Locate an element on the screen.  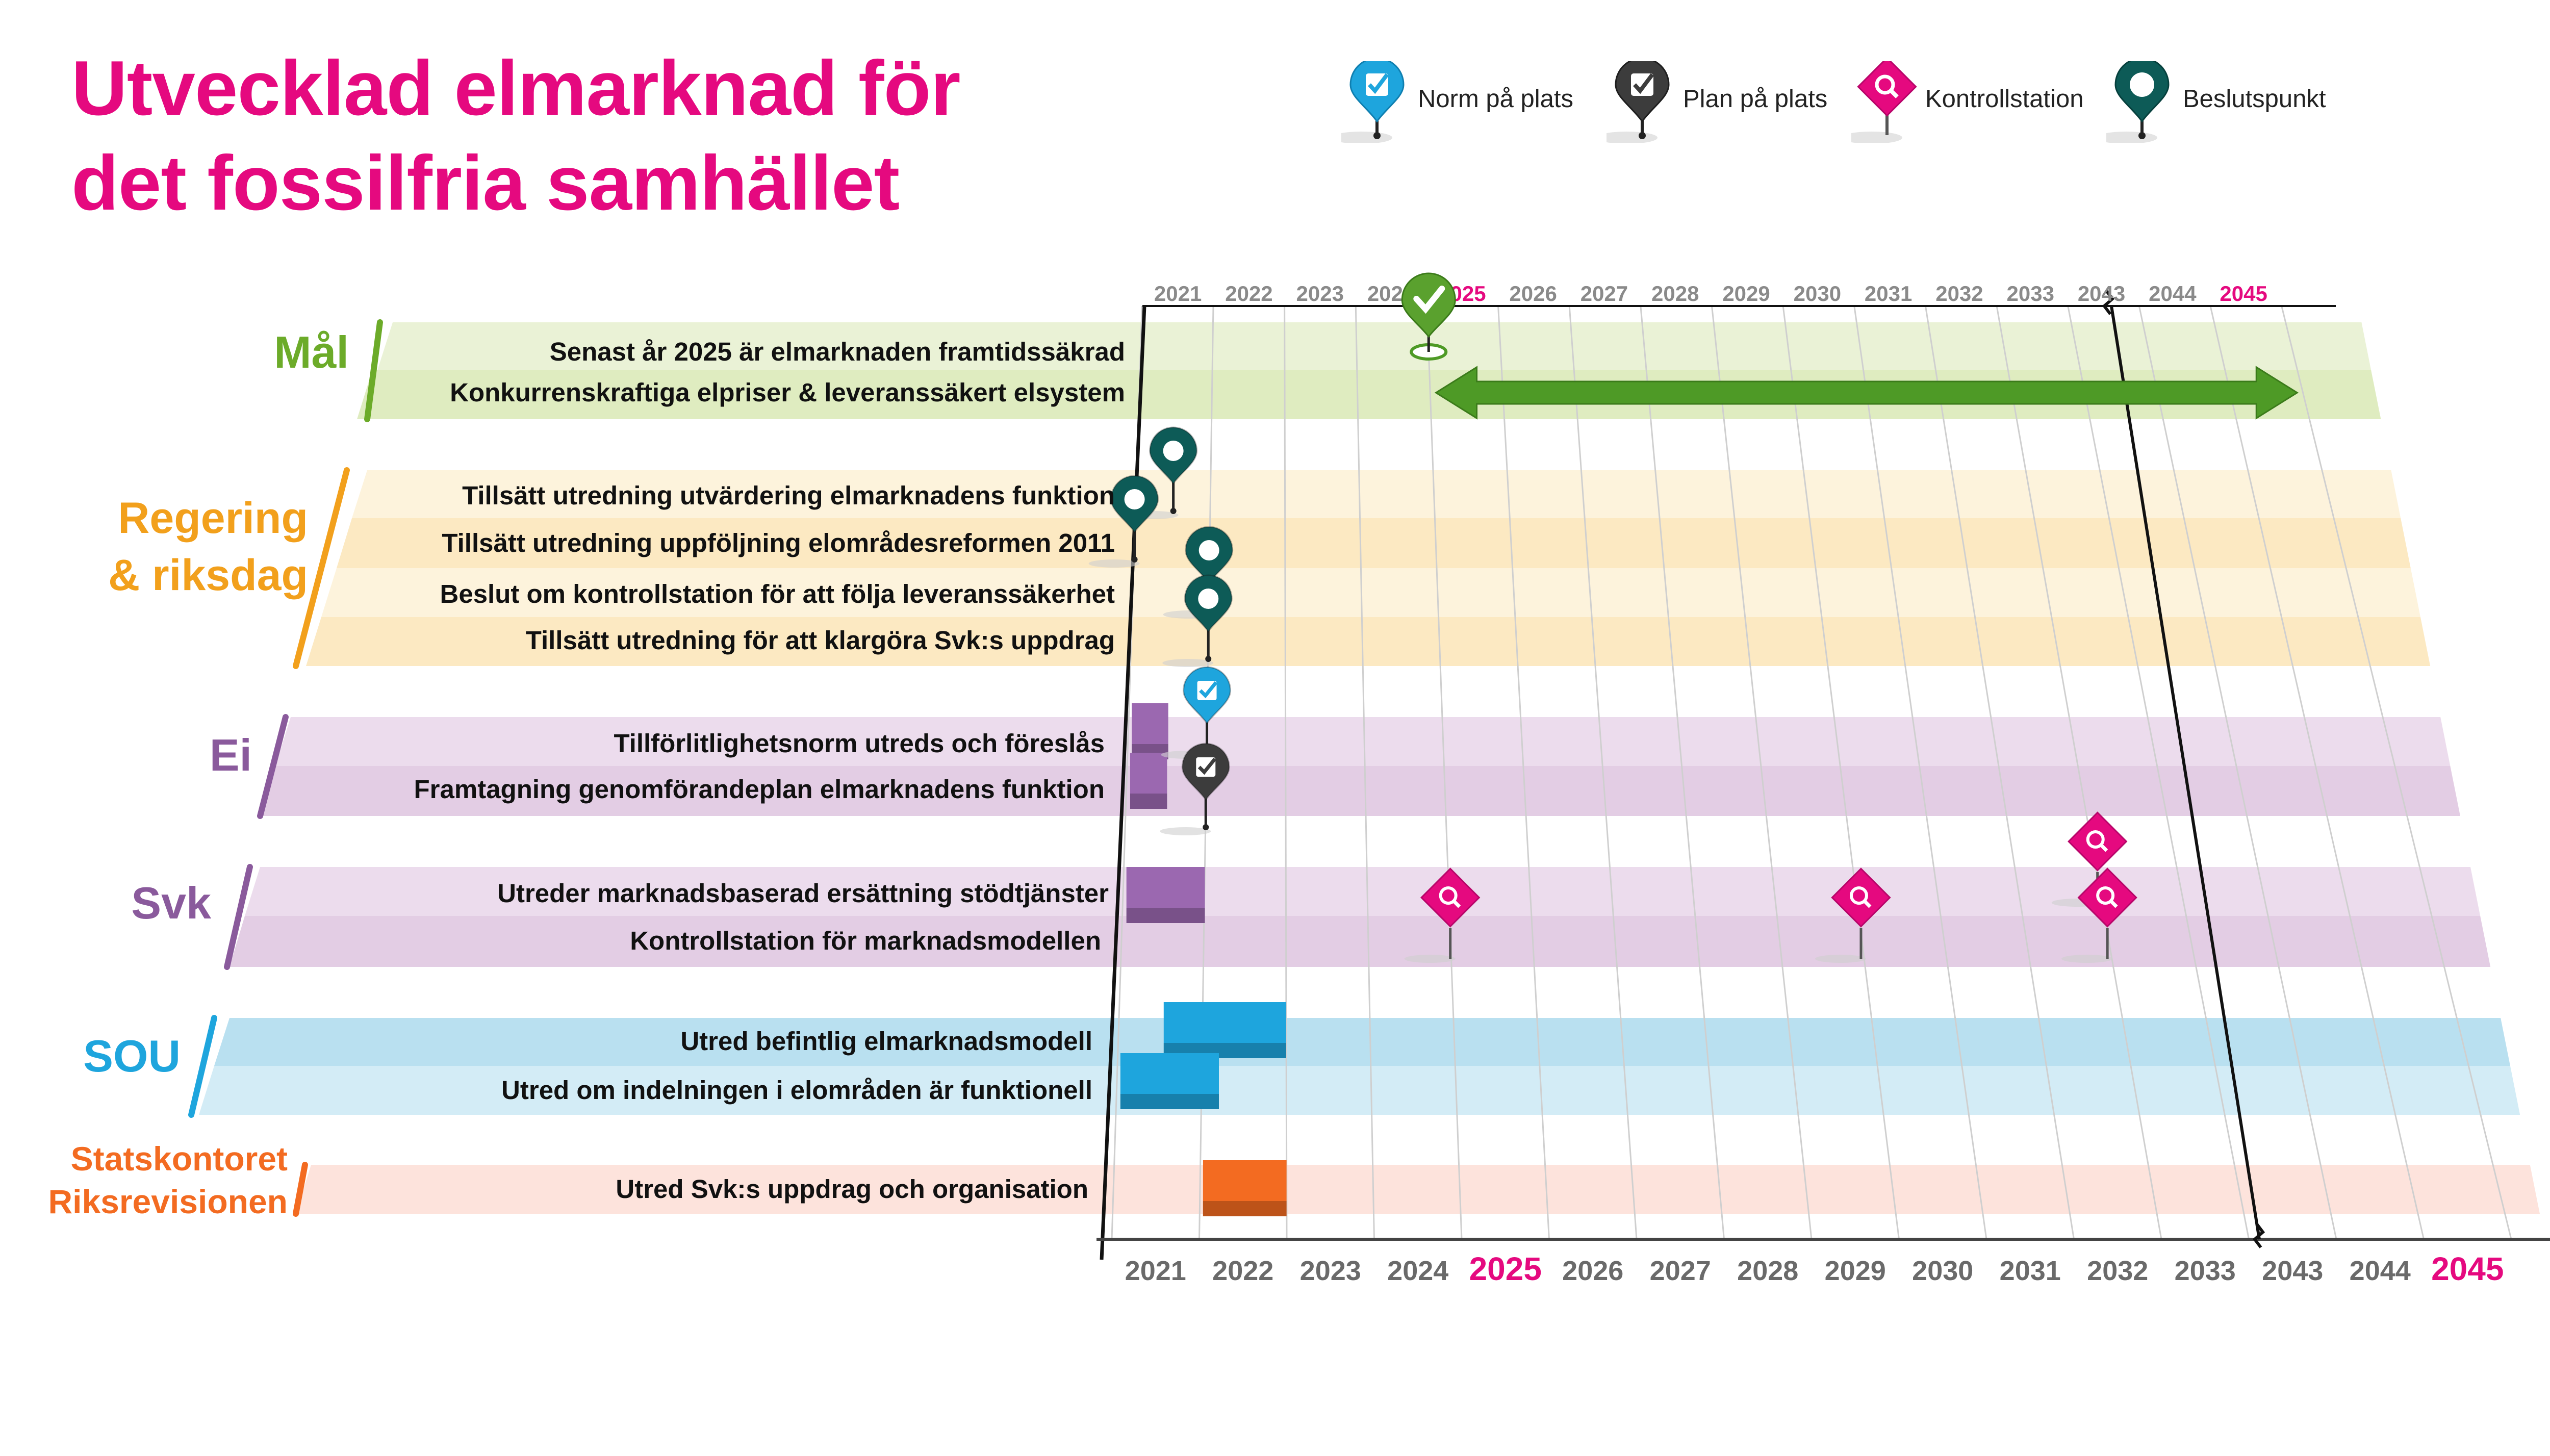
goal-arrow is located at coordinates (1866, 393).